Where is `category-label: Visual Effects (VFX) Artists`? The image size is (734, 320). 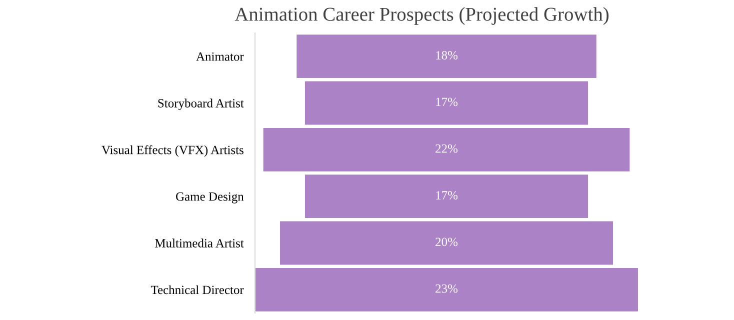 category-label: Visual Effects (VFX) Artists is located at coordinates (173, 151).